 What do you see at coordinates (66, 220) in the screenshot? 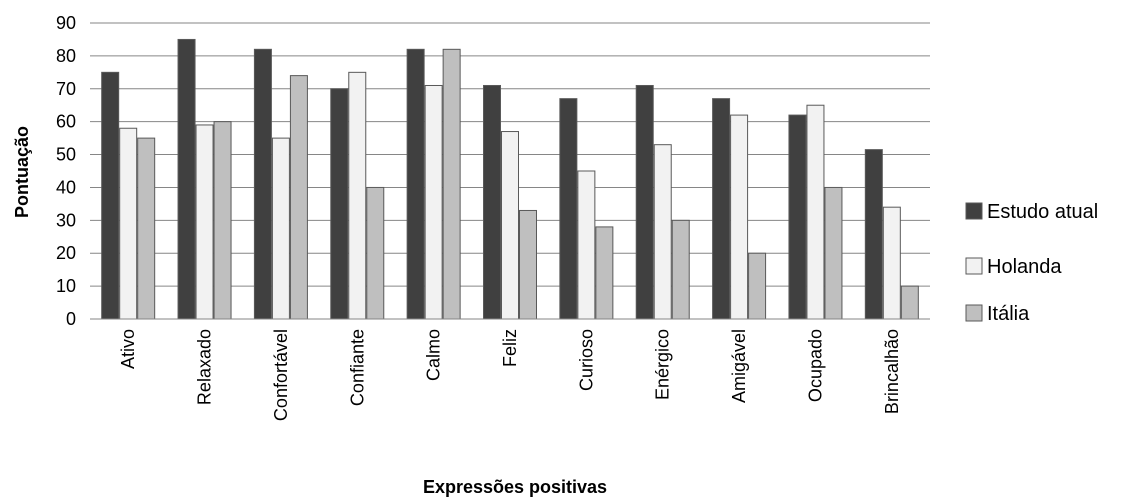
I see `y-tick-label: 30` at bounding box center [66, 220].